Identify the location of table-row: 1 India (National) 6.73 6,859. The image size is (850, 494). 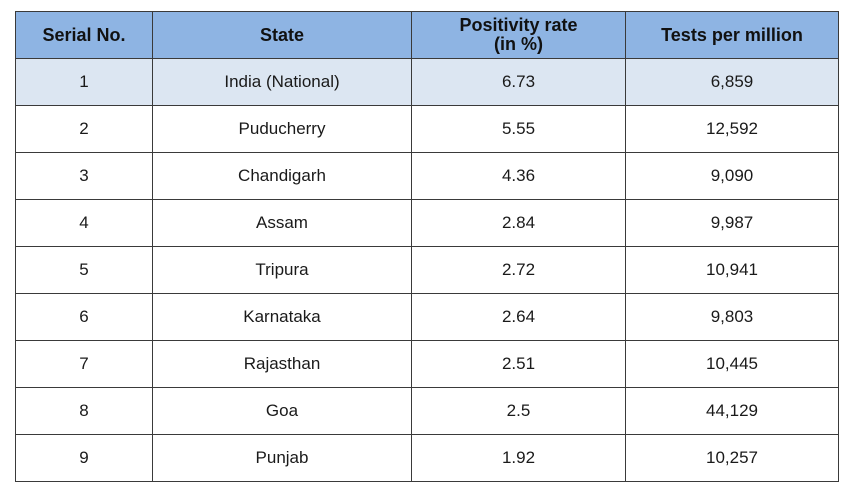
(427, 82).